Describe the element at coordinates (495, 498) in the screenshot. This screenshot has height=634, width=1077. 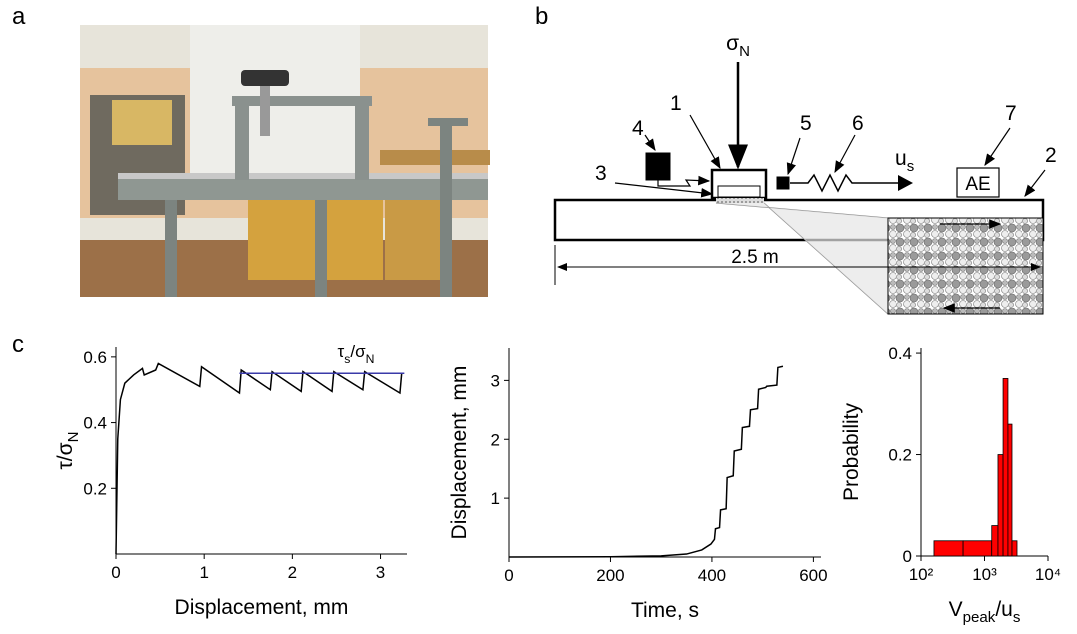
I see `y-tick-label: 1` at that location.